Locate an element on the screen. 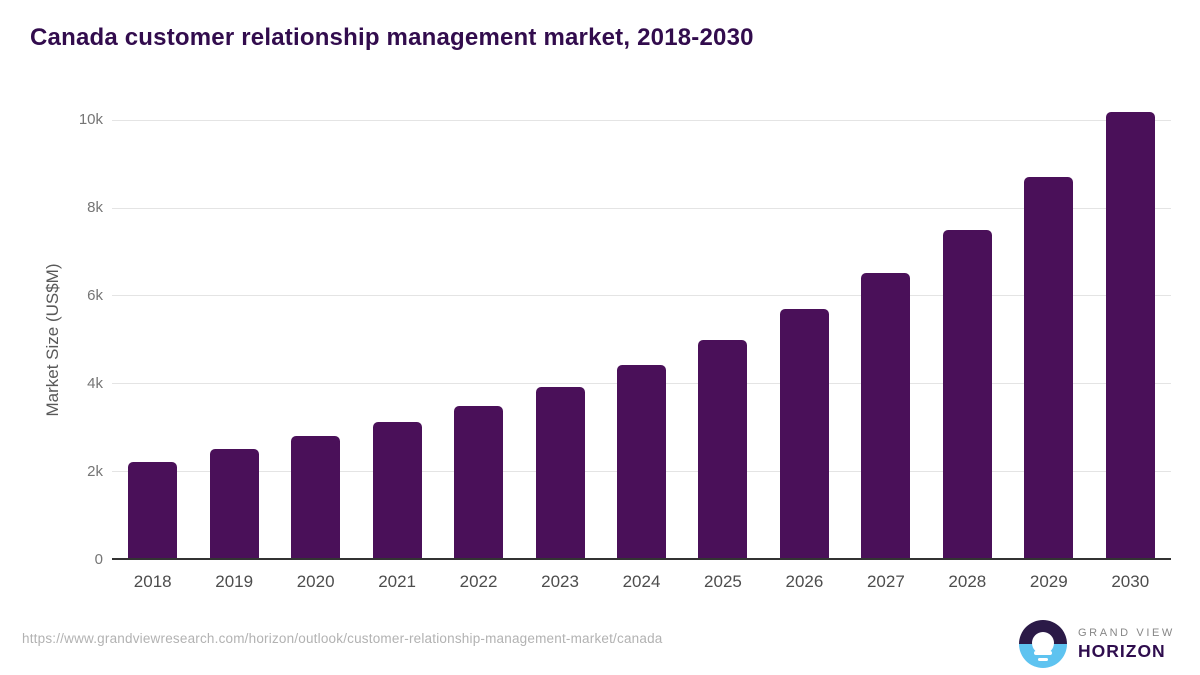 The width and height of the screenshot is (1200, 675). x-tick-label-2024: 2024 is located at coordinates (641, 581).